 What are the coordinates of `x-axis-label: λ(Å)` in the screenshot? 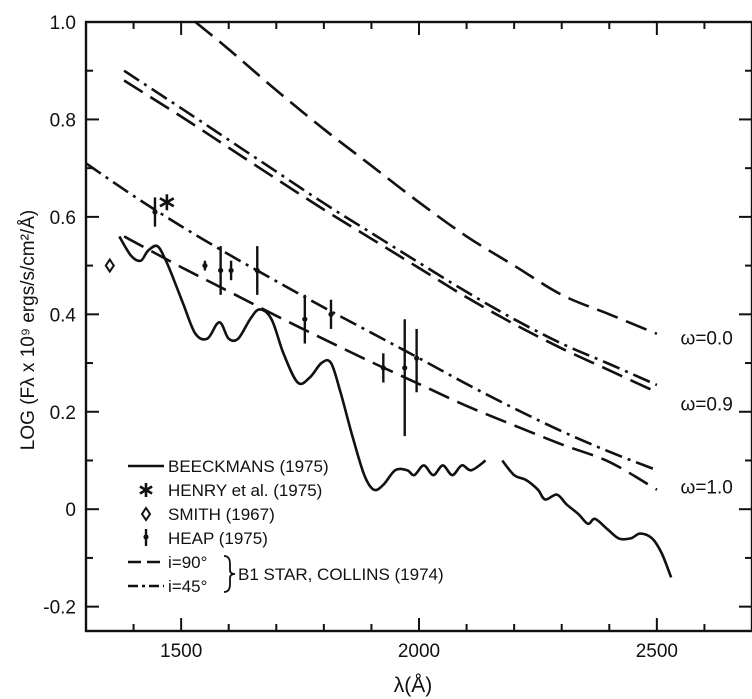 It's located at (413, 685).